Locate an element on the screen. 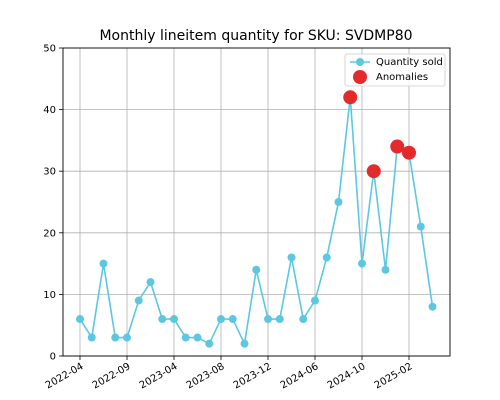  x-tick-label: 2022-04 is located at coordinates (65, 376).